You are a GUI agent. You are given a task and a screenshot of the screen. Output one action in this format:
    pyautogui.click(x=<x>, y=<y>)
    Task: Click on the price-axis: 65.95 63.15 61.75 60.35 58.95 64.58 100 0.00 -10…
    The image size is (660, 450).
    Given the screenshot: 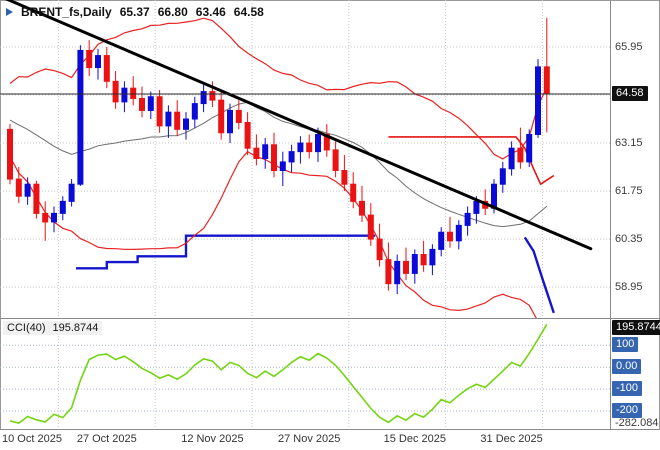 What is the action you would take?
    pyautogui.click(x=635, y=214)
    